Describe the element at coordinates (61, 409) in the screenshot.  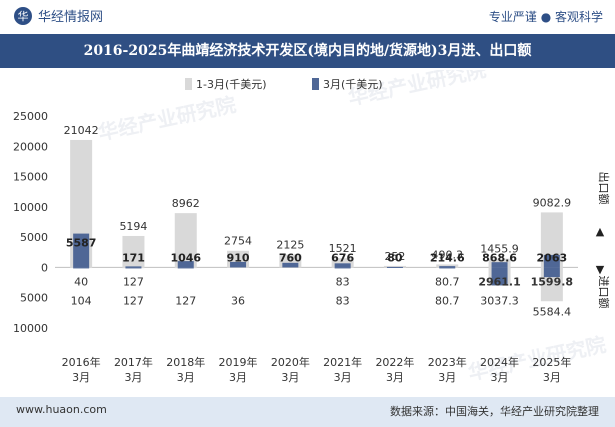
I see `footer-site: www.huaon.com` at that location.